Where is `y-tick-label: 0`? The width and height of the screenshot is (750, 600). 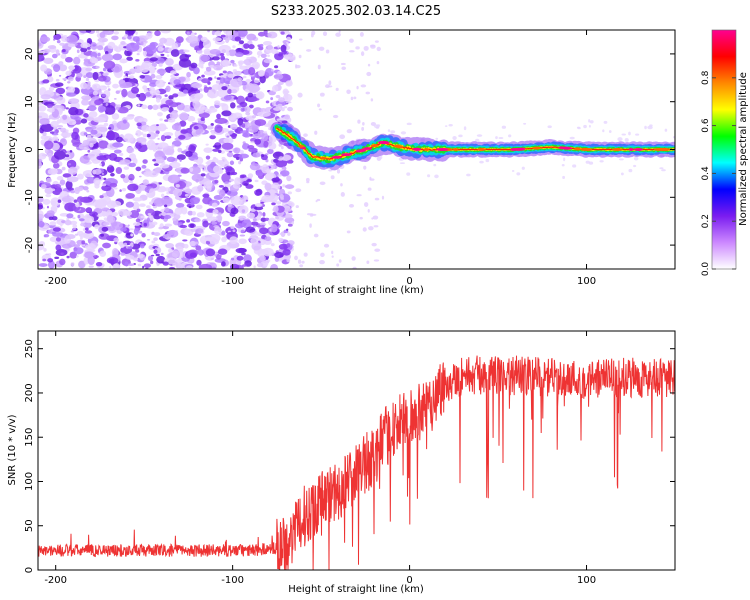
y-tick-label: 0 is located at coordinates (29, 570).